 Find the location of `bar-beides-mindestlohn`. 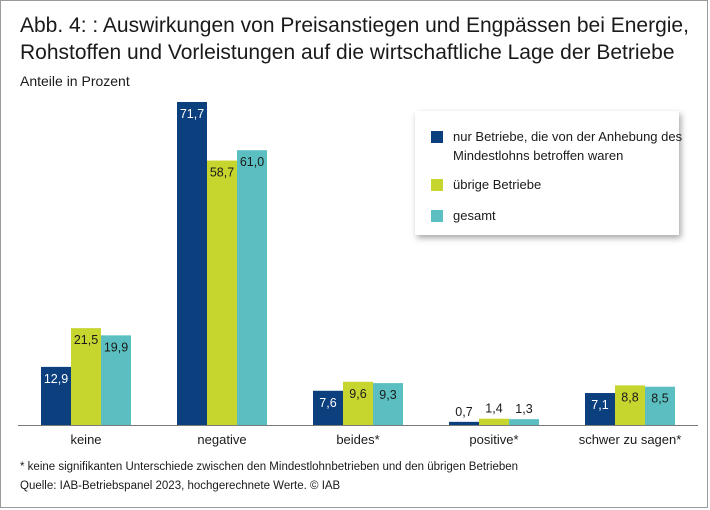

bar-beides-mindestlohn is located at coordinates (328, 407).